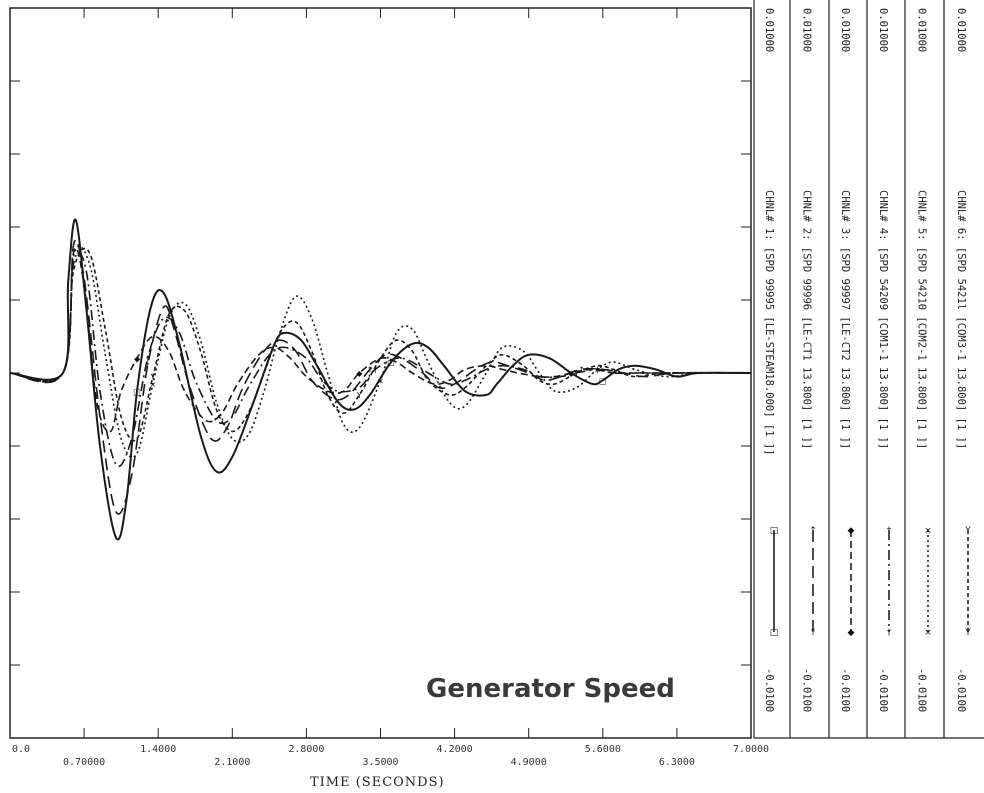 The width and height of the screenshot is (984, 793). I want to click on chart-title: Generator Speed, so click(550, 689).